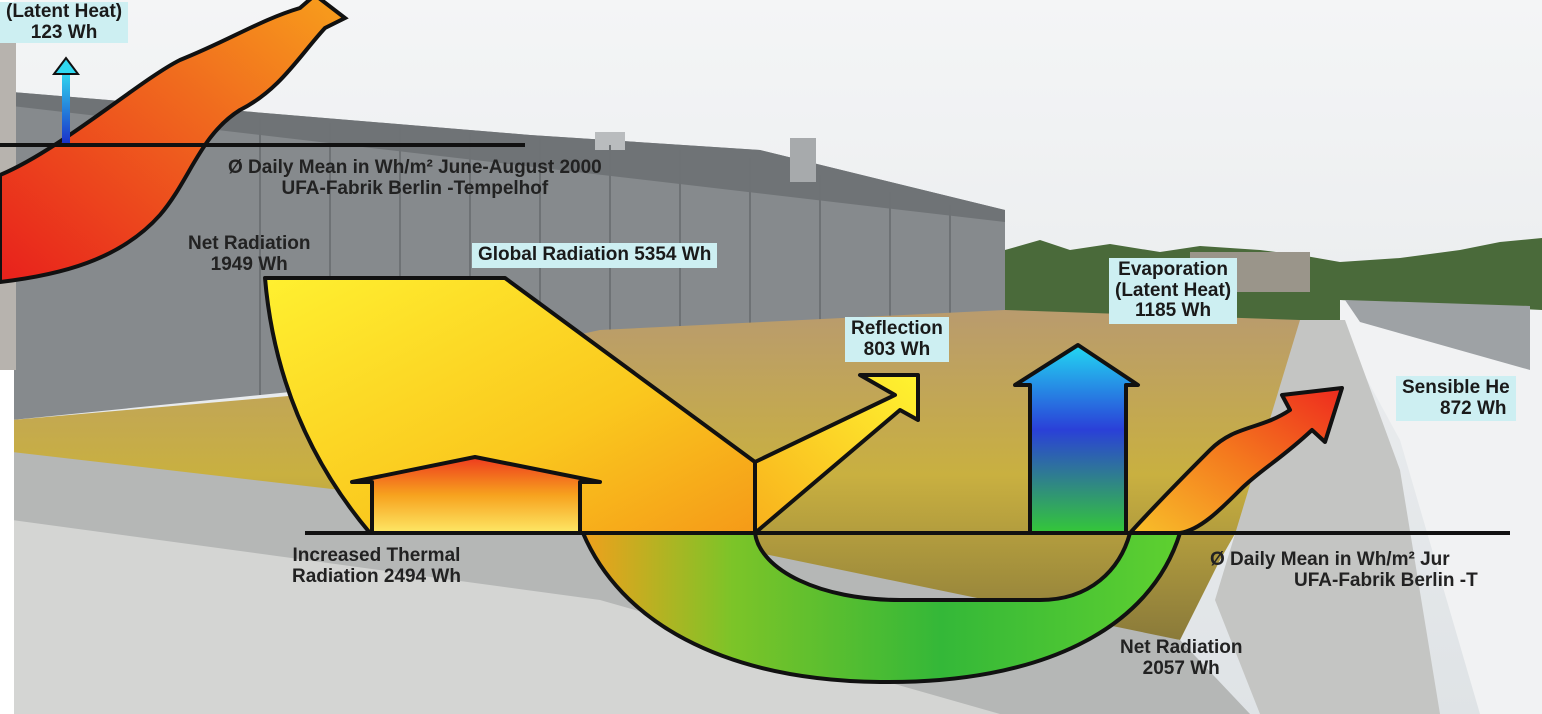  I want to click on net-radiation-flow, so click(881, 608).